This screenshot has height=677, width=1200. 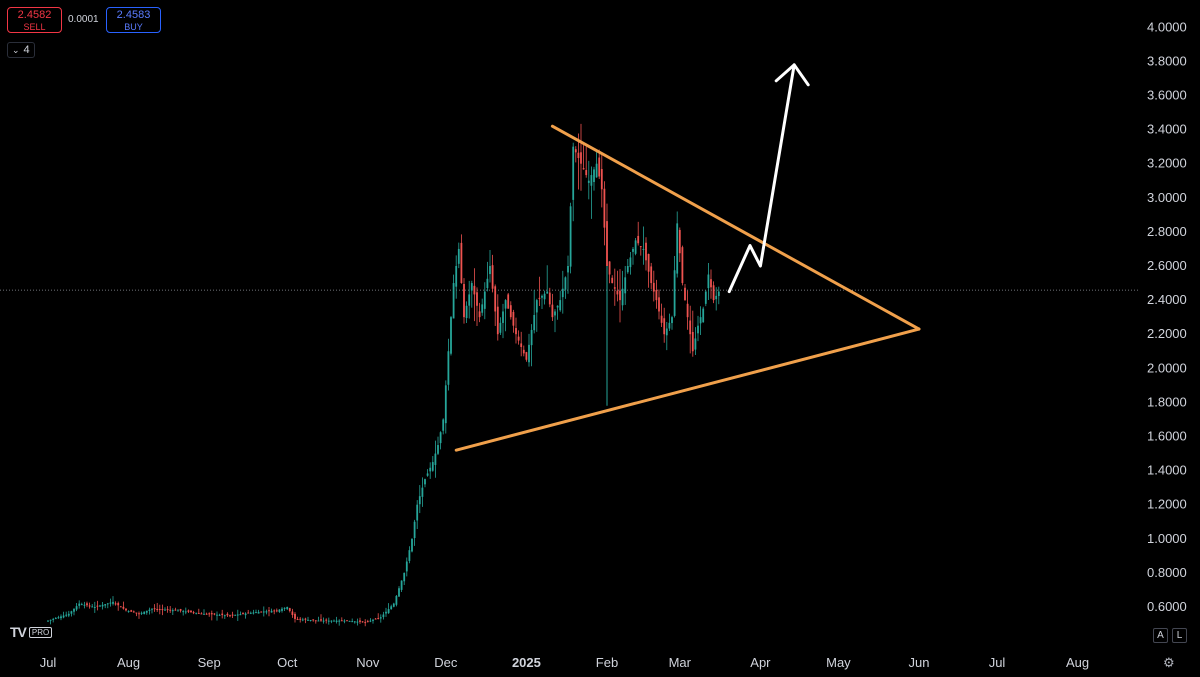 I want to click on spread-value: 0.0001, so click(x=83, y=19).